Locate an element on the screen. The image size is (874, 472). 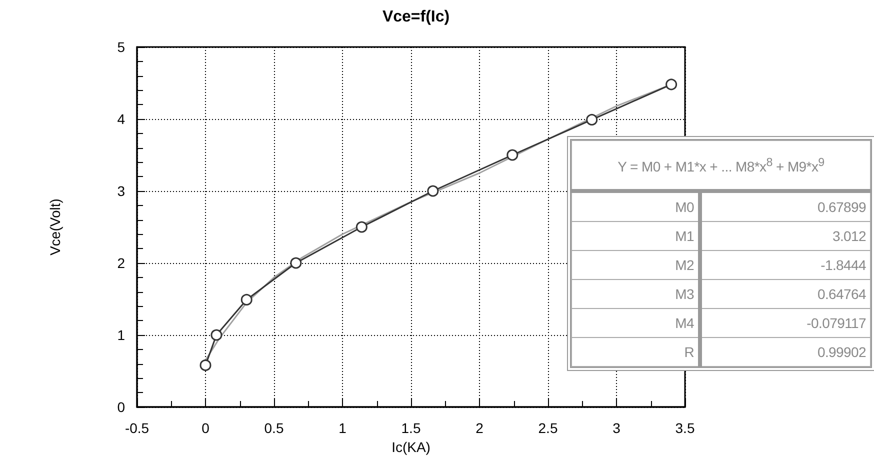
x-tick-label: 2 is located at coordinates (480, 428).